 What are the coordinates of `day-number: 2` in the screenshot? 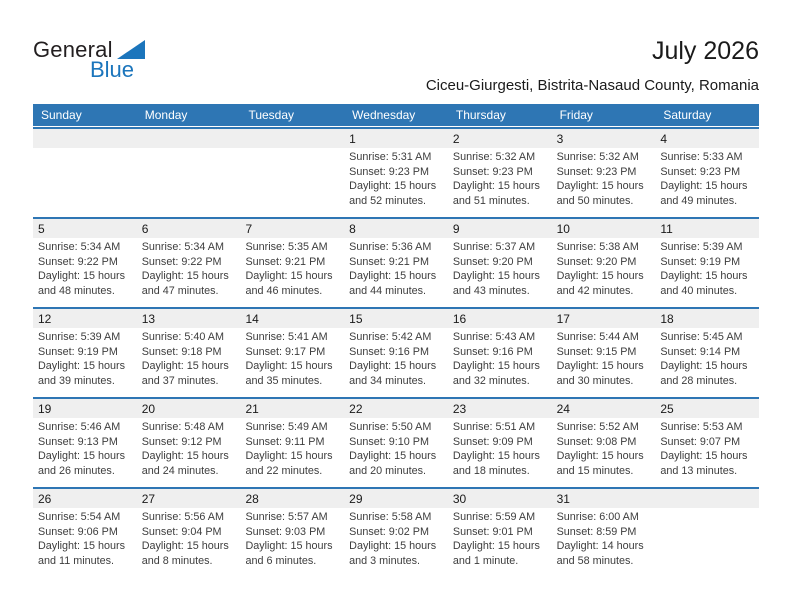 It's located at (499, 138).